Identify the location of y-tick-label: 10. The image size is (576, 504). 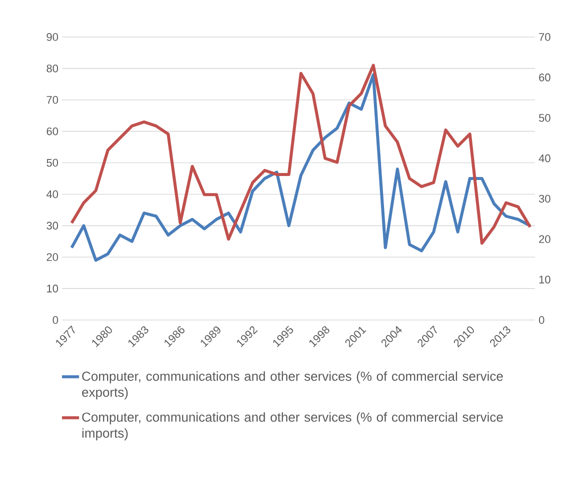
(52, 288).